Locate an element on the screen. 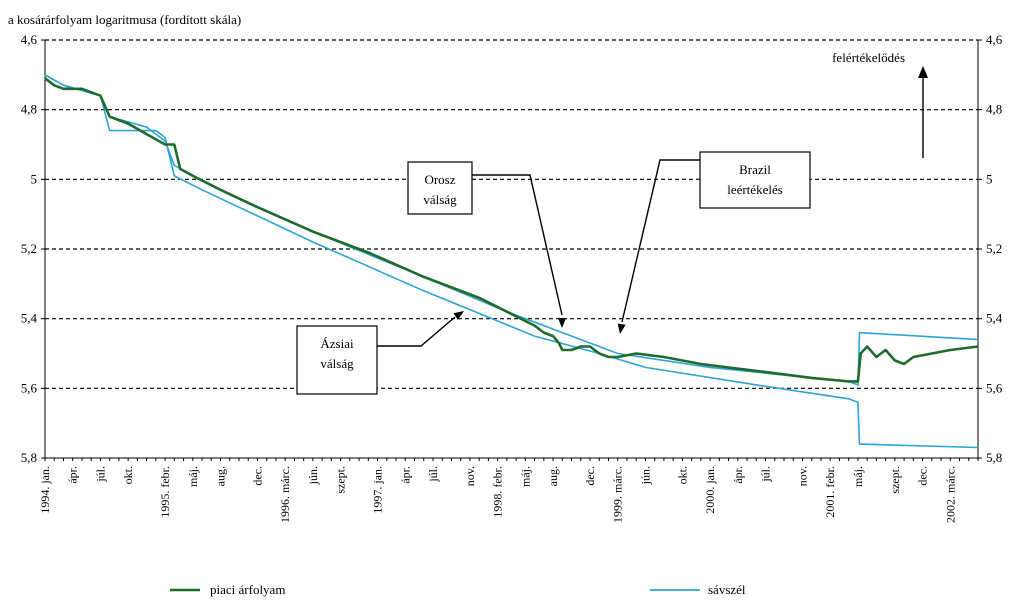  brazil-devaluation-box is located at coordinates (755, 180).